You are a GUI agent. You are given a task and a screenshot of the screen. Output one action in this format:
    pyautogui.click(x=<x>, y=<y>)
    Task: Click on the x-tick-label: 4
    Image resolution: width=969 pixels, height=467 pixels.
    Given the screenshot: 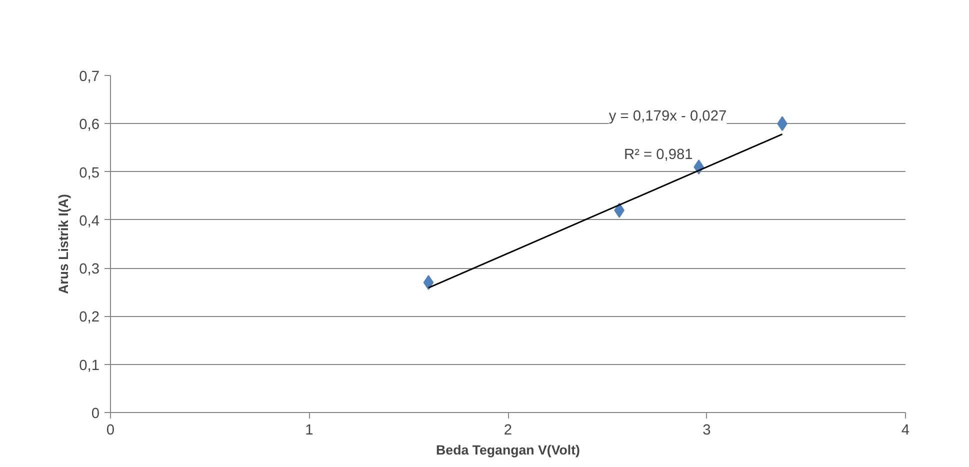 What is the action you would take?
    pyautogui.click(x=905, y=430)
    